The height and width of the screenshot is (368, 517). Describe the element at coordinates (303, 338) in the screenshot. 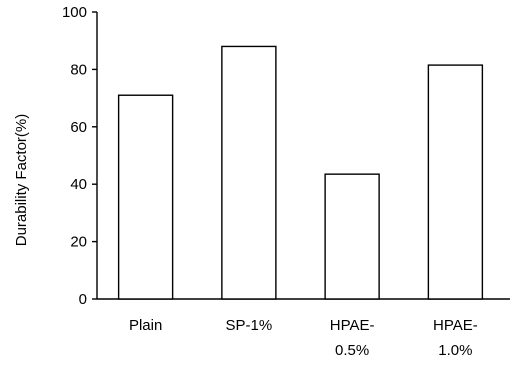

I see `x-tick-labels: Plain SP-1% HPAE- 0.5% HPAE- 1.0%` at that location.